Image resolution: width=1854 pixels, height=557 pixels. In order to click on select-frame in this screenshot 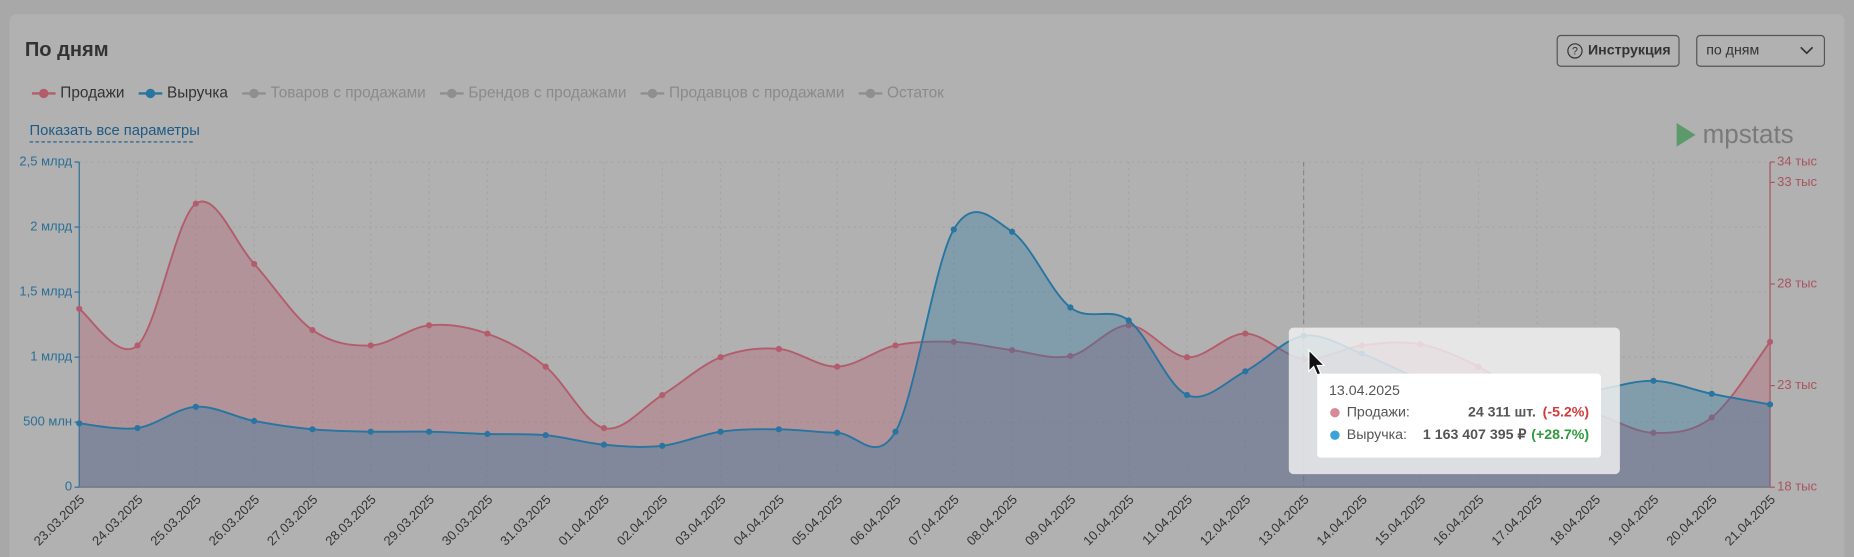, I will do `click(1761, 50)`.